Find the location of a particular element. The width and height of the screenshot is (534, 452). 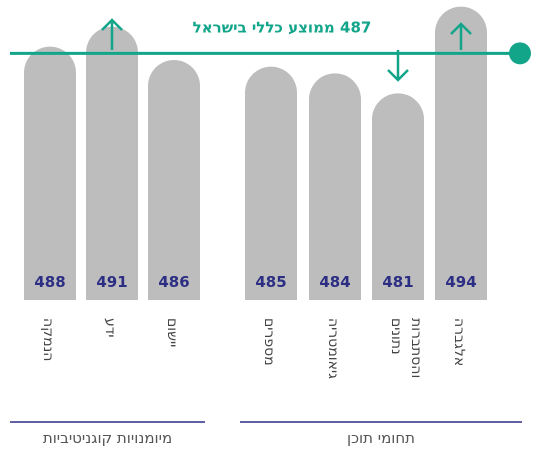

value-label: 486 is located at coordinates (173, 282).